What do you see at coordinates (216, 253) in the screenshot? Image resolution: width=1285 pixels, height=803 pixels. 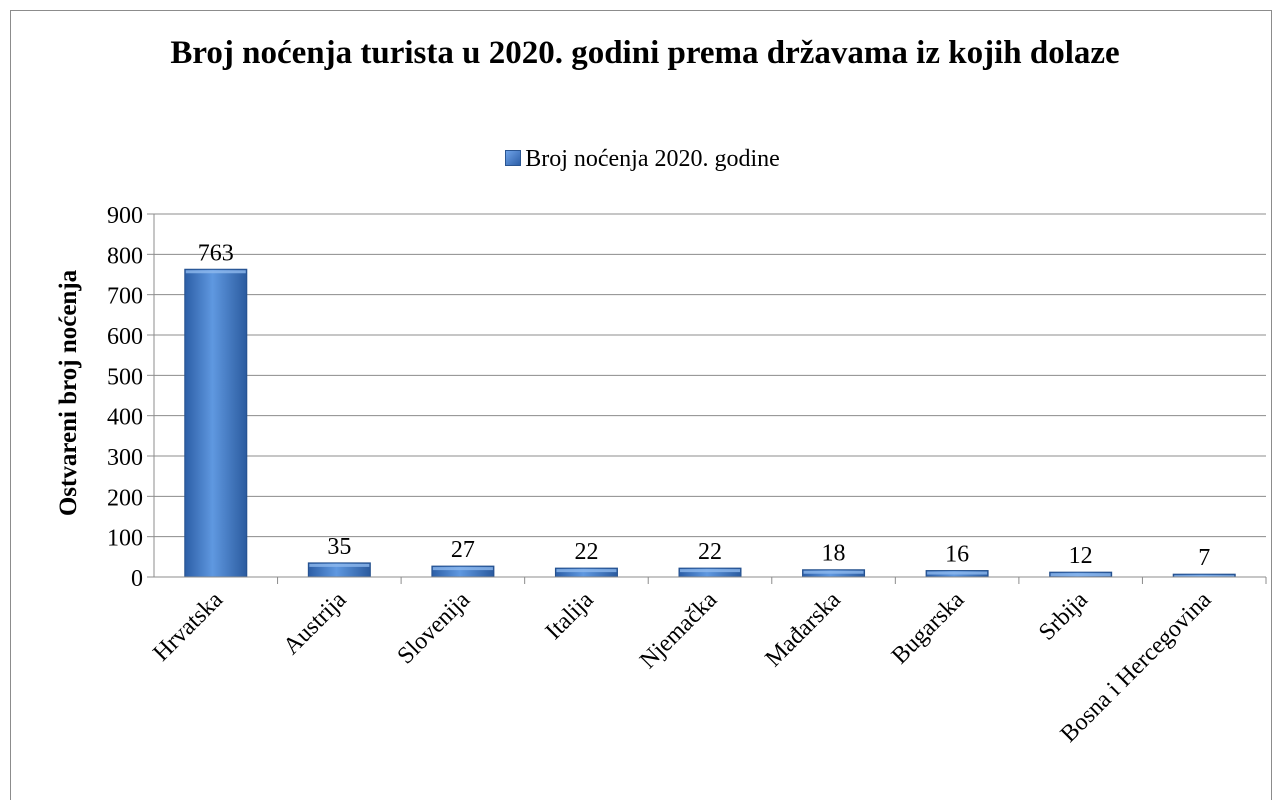 I see `data-label: 763` at bounding box center [216, 253].